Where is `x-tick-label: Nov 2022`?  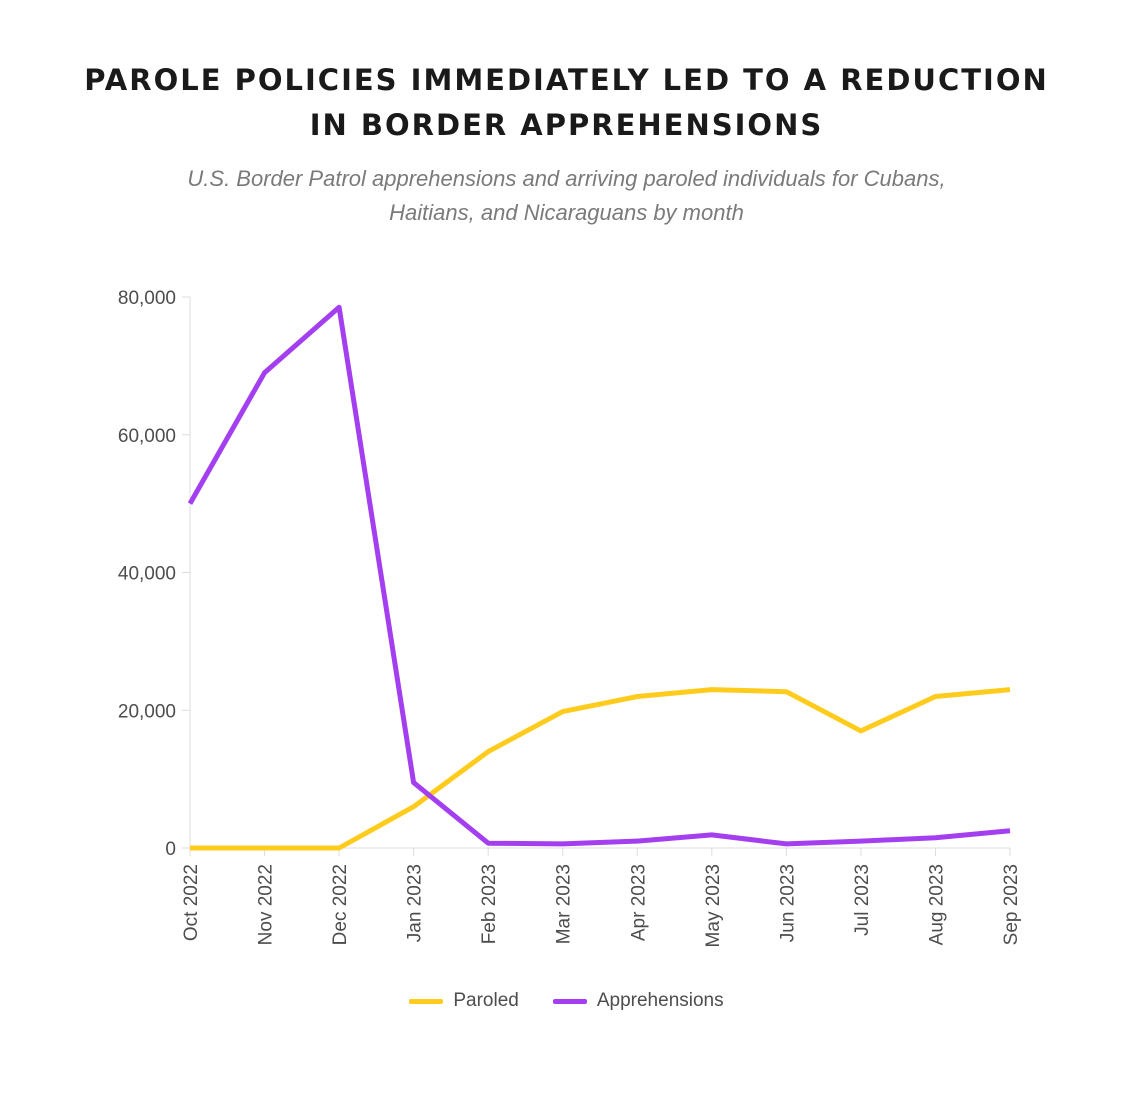 x-tick-label: Nov 2022 is located at coordinates (266, 904).